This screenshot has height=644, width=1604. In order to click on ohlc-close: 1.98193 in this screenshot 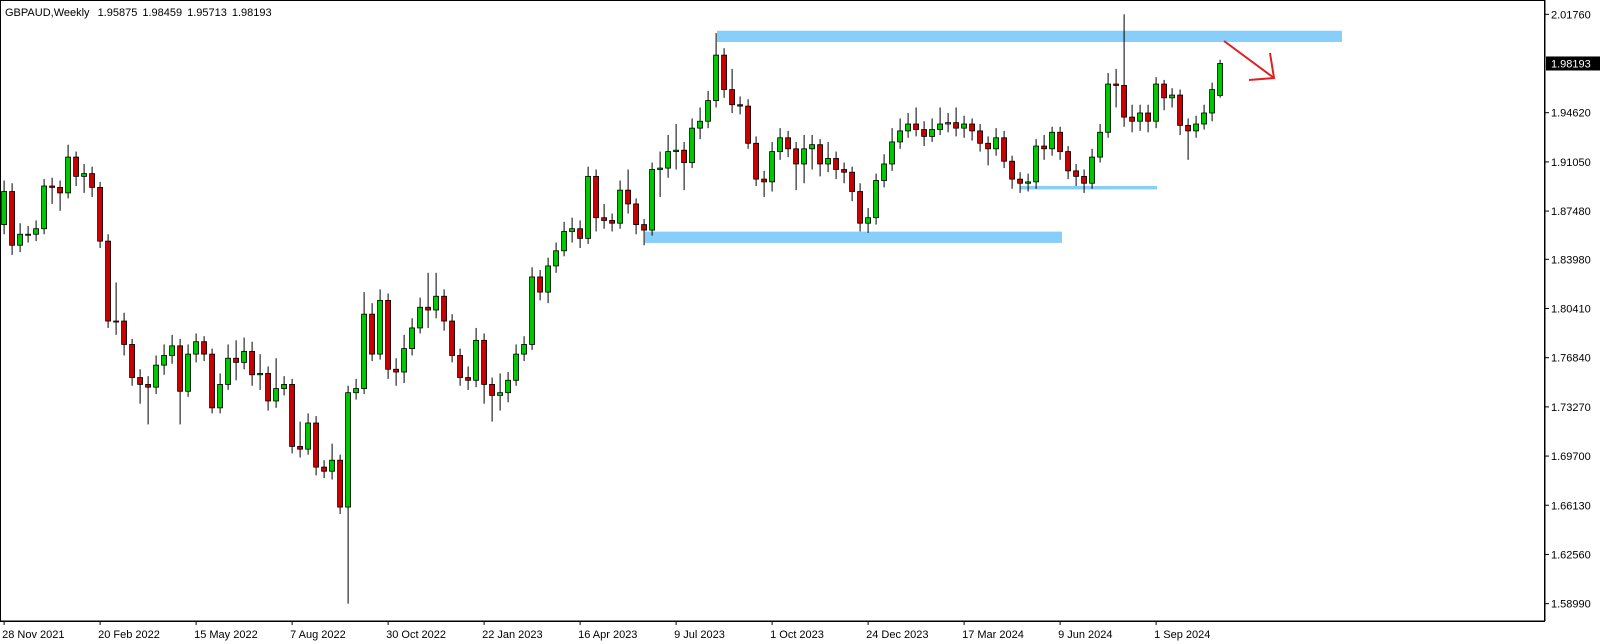, I will do `click(252, 13)`.